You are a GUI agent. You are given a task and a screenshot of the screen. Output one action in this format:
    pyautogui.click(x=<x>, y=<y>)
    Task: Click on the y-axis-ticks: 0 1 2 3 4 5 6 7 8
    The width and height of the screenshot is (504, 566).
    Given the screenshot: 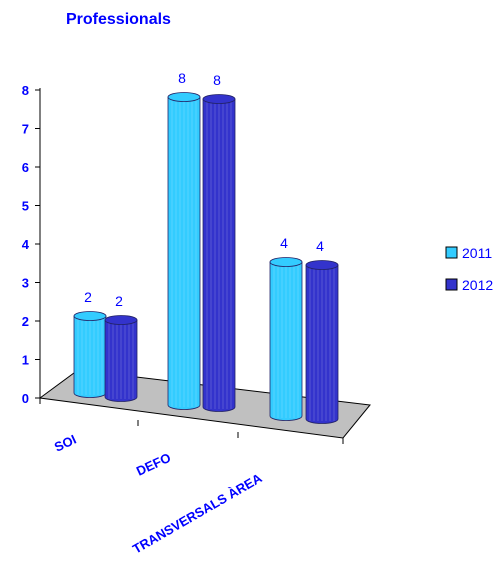 What is the action you would take?
    pyautogui.click(x=31, y=244)
    